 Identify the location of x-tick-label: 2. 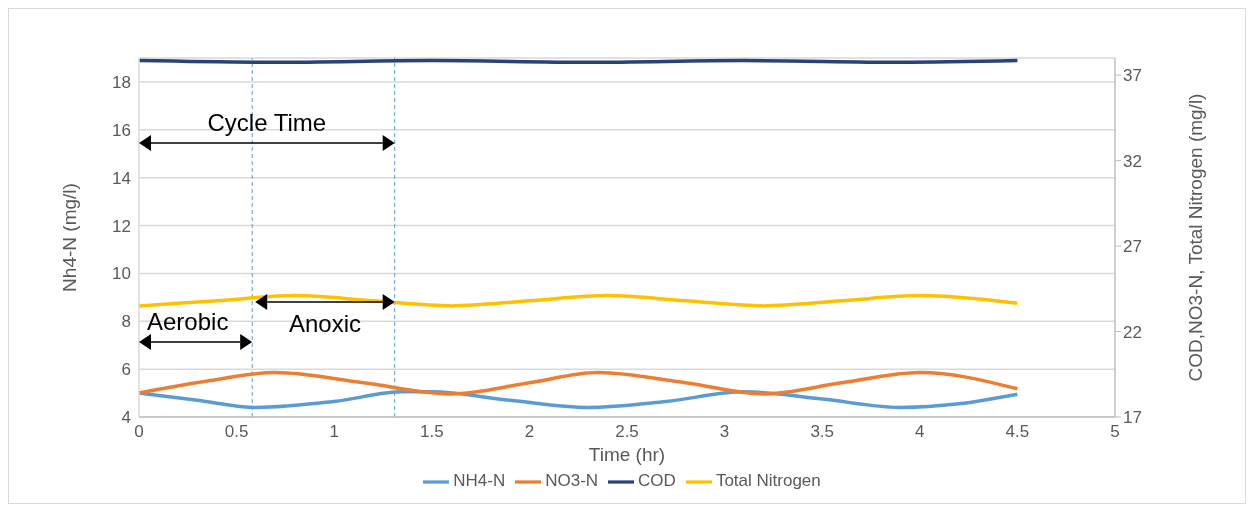
(529, 432).